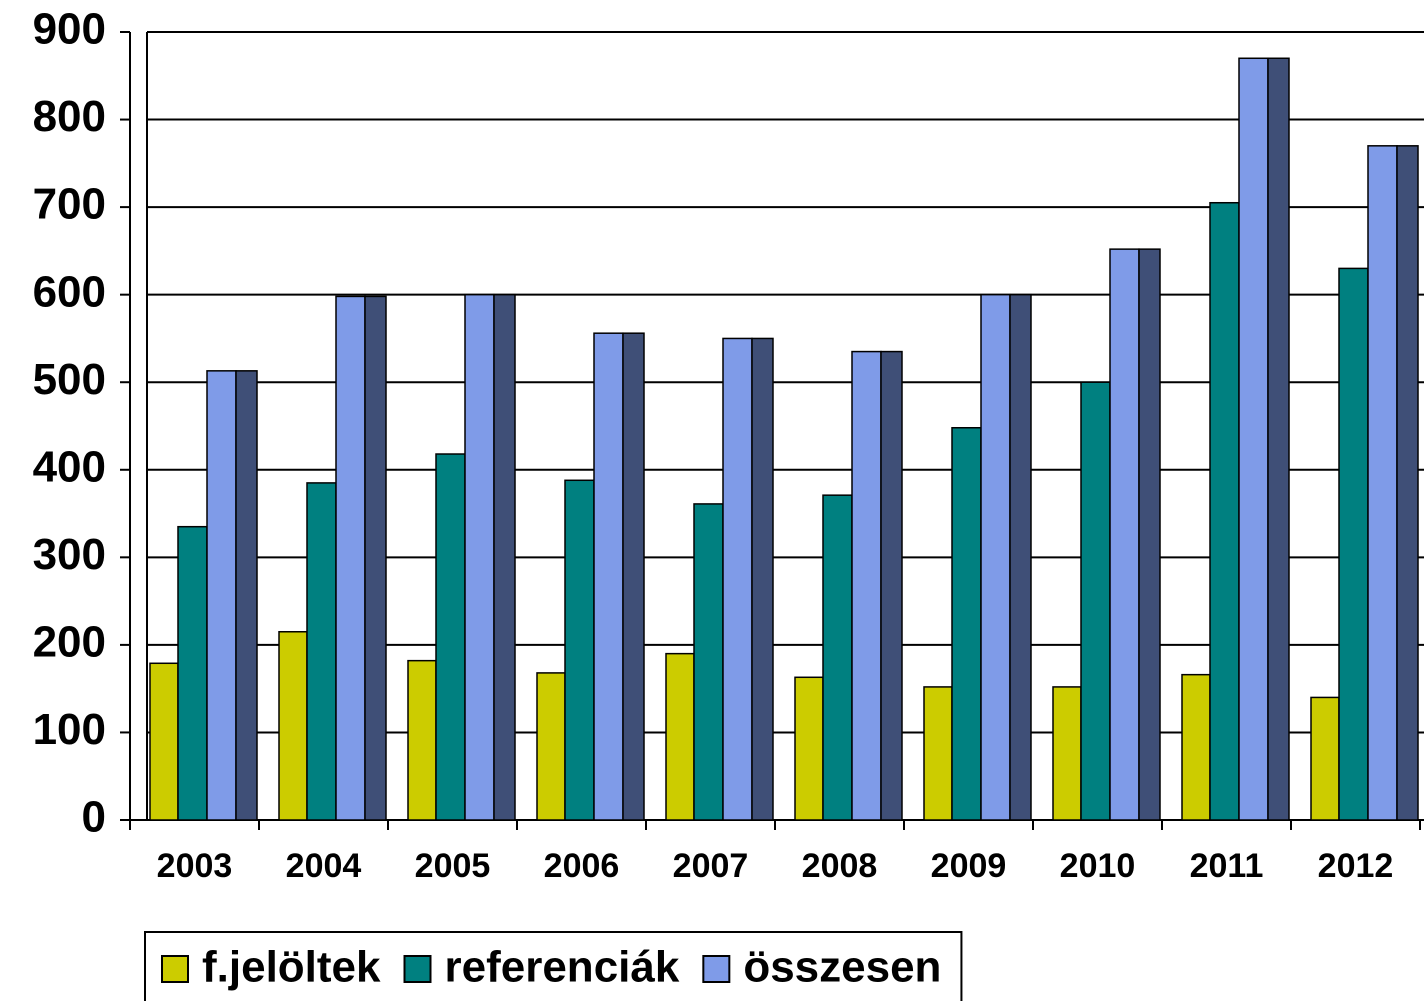 Image resolution: width=1424 pixels, height=1001 pixels. I want to click on x-tick-label: 2011, so click(1227, 866).